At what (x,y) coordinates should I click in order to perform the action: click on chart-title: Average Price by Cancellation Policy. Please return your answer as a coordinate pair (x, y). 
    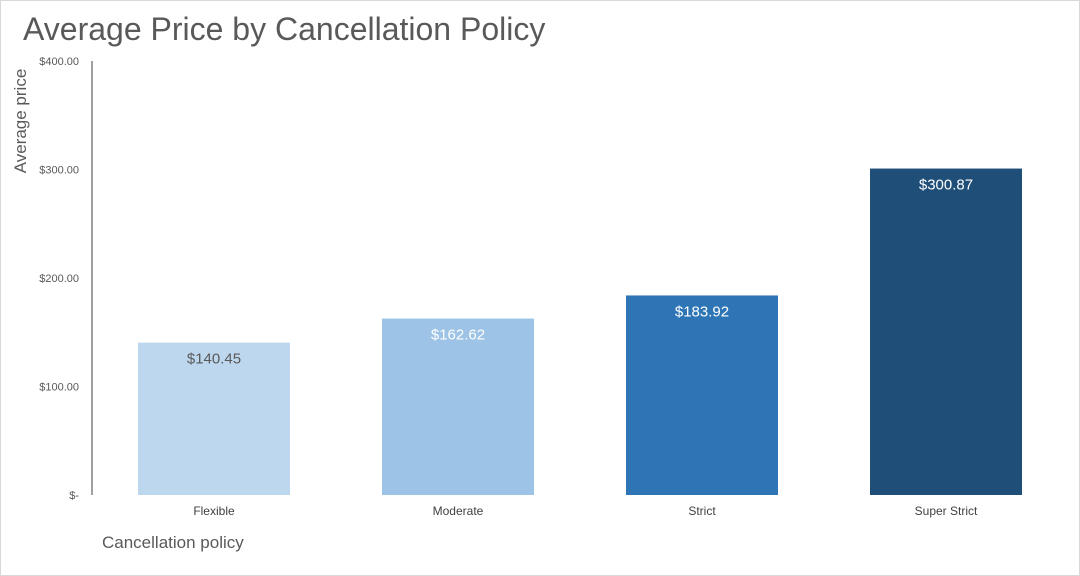
    Looking at the image, I should click on (284, 29).